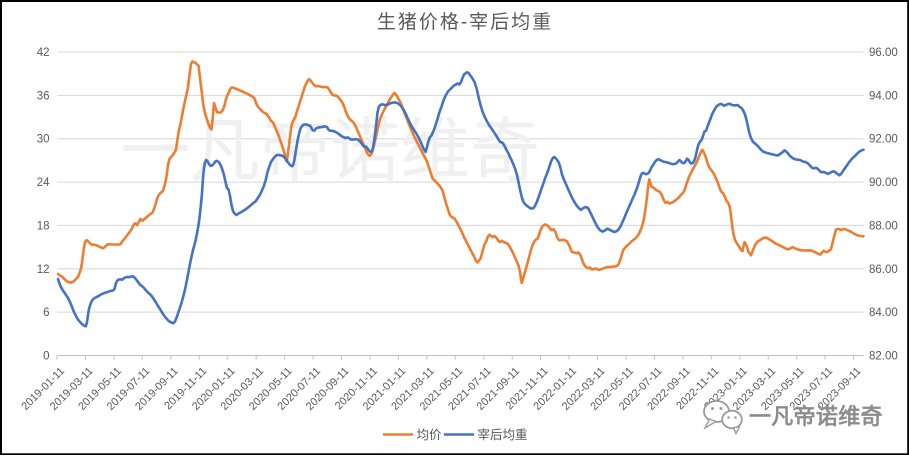 This screenshot has width=909, height=460. I want to click on svg-text: 82.00, so click(883, 357).